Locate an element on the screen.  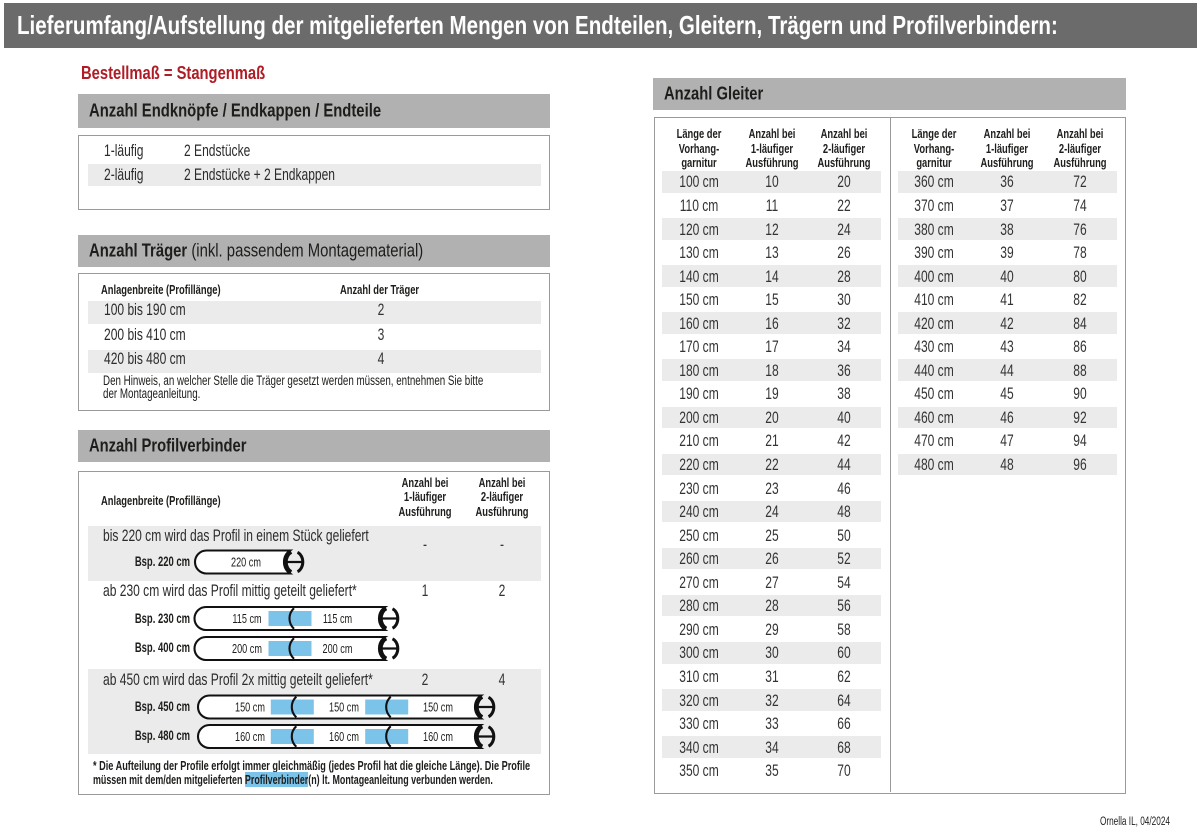
svg-text: 220 cm is located at coordinates (246, 563).